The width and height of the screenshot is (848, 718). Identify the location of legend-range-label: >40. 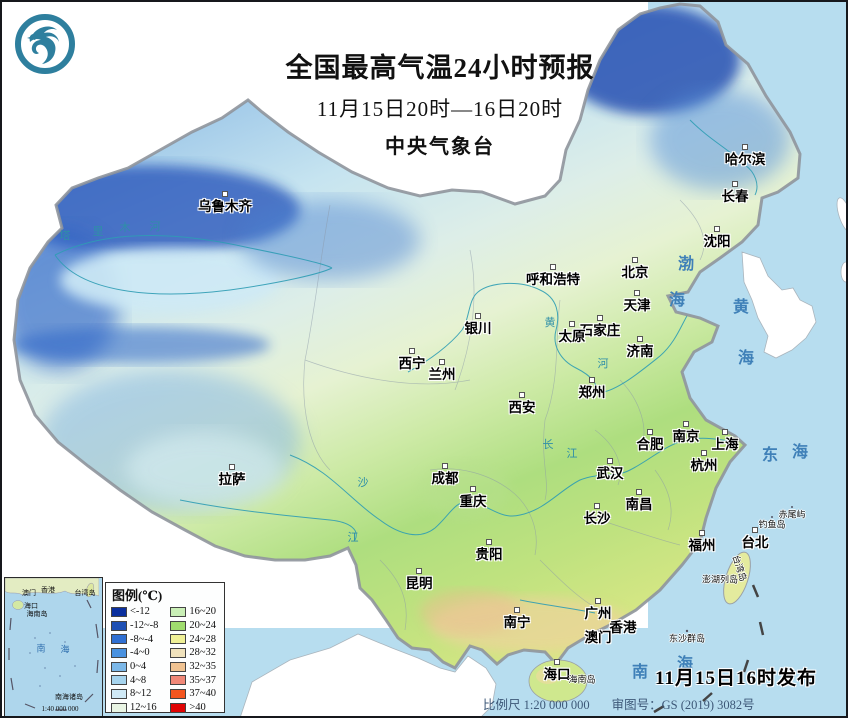
(197, 708).